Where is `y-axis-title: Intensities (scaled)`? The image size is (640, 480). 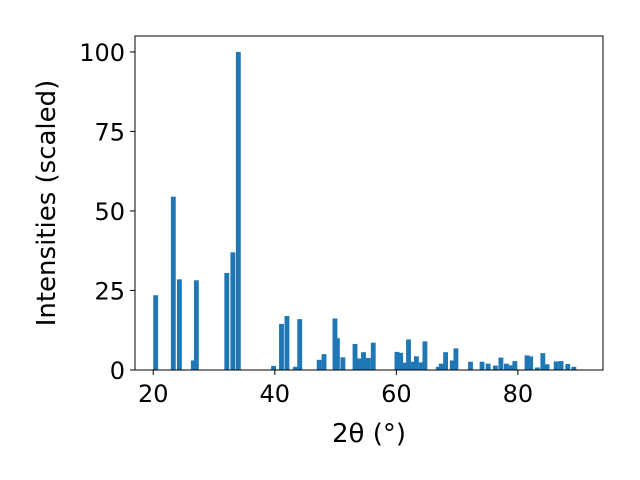
y-axis-title: Intensities (scaled) is located at coordinates (47, 203).